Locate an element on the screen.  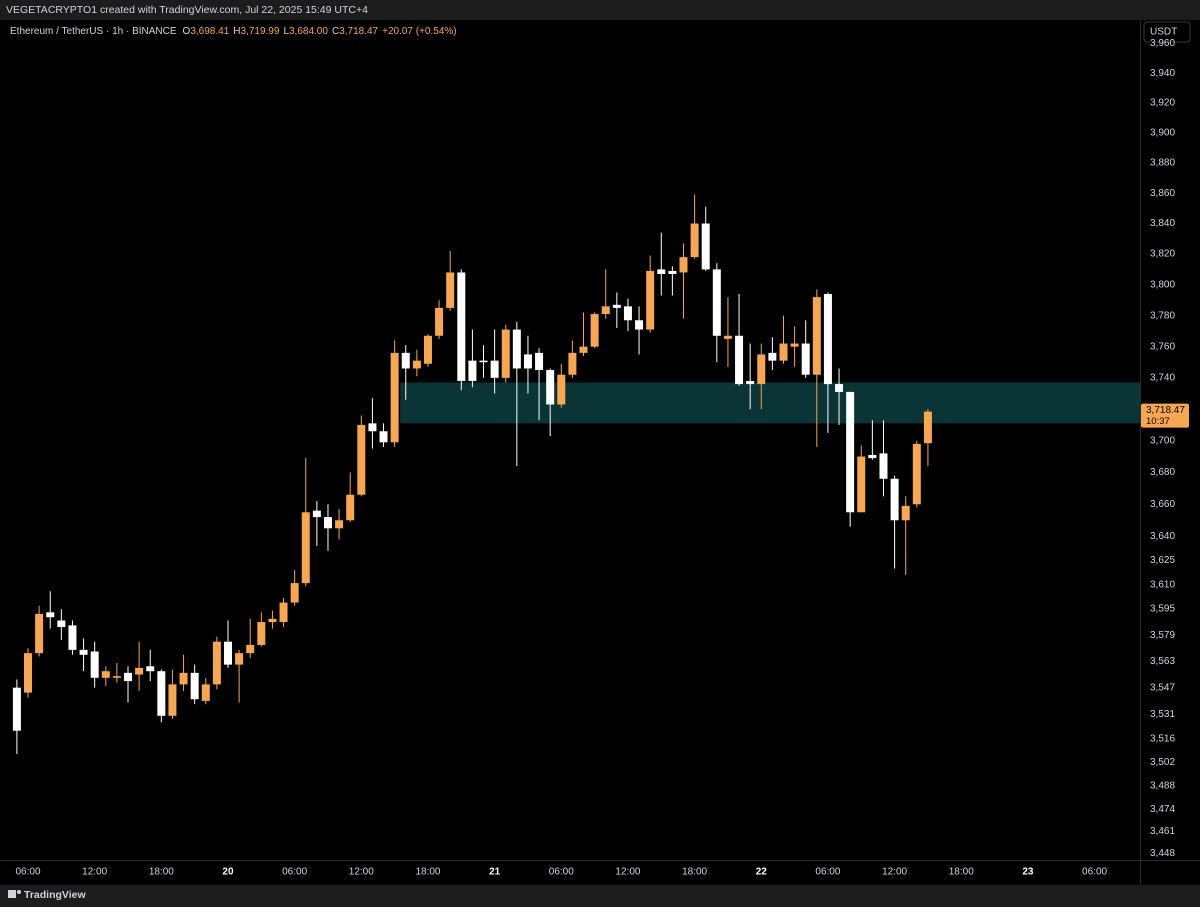
y-tick-label: 3,474 is located at coordinates (1162, 809).